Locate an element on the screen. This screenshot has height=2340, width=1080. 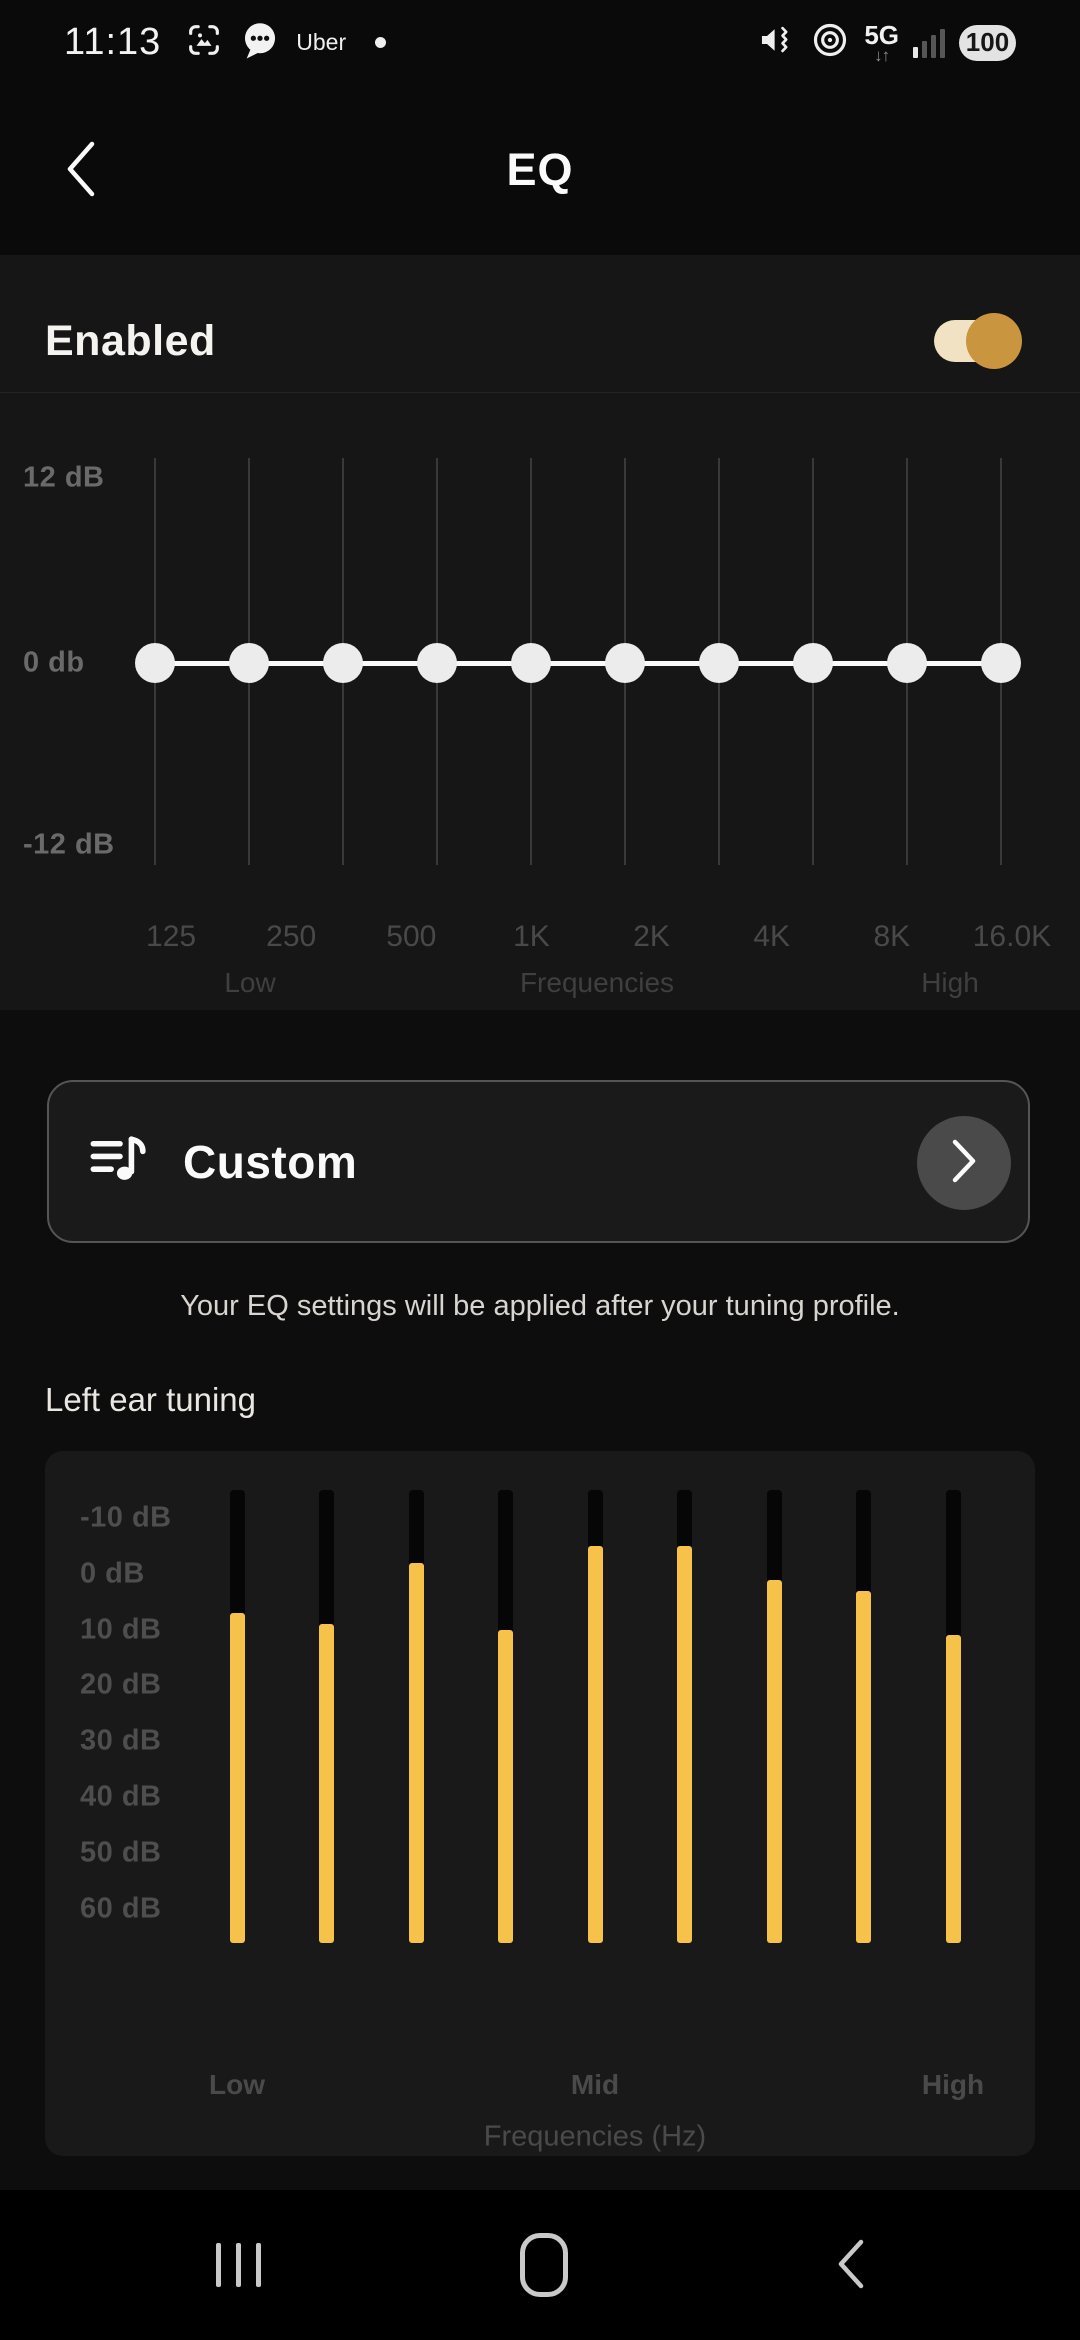
home-icon is located at coordinates (544, 2265).